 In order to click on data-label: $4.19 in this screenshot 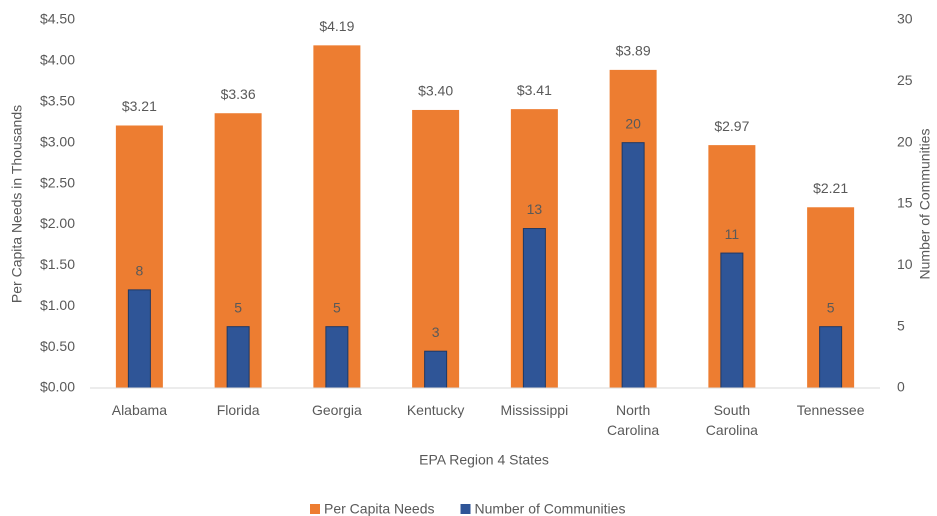, I will do `click(336, 26)`.